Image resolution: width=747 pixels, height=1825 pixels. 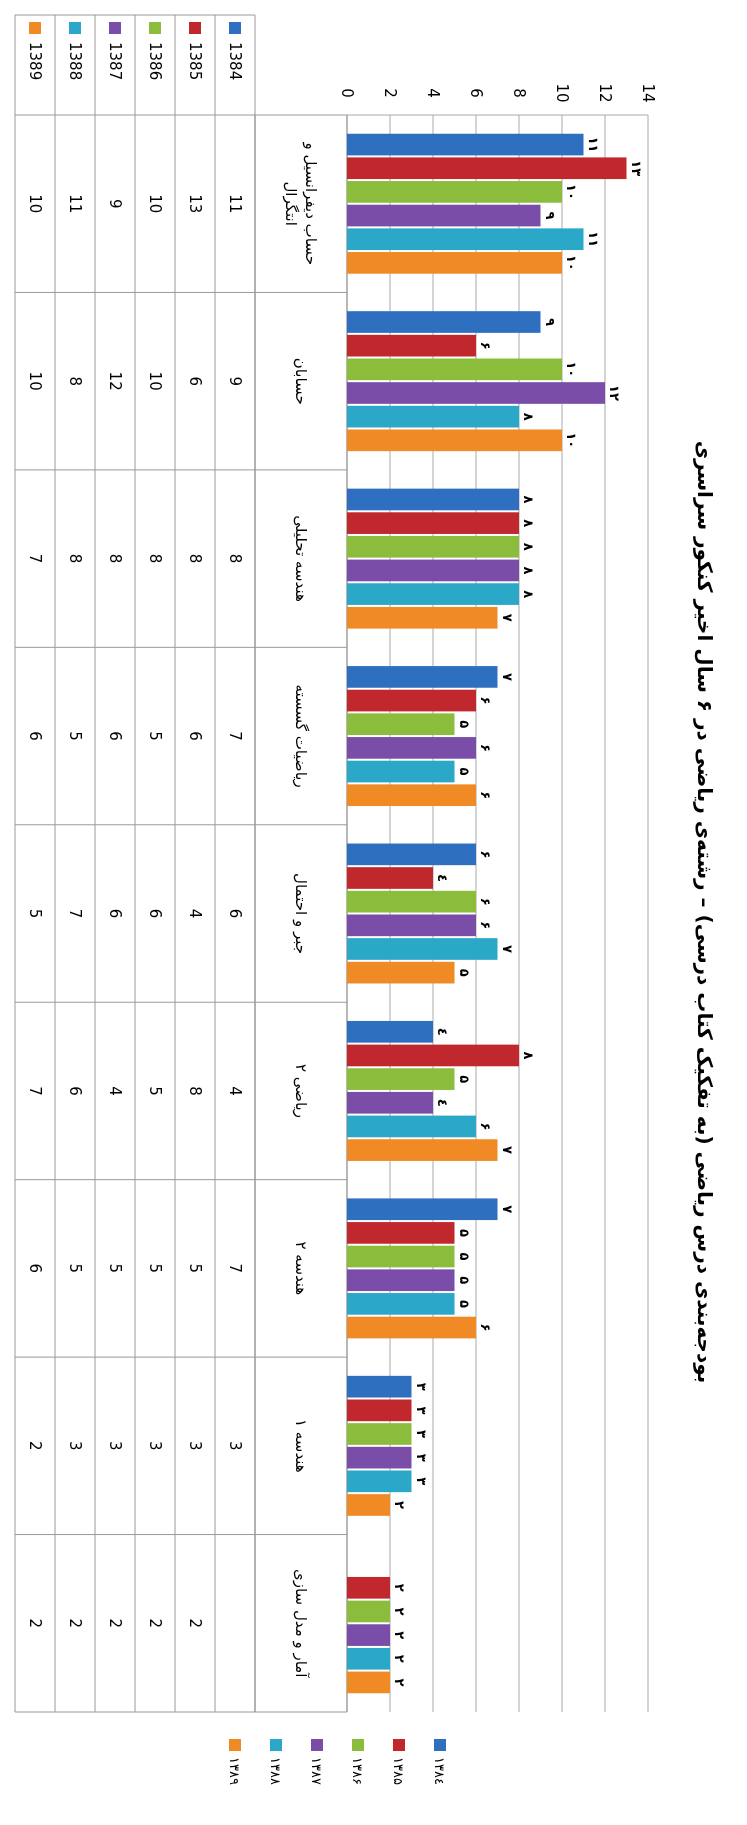 I want to click on annotation: ۱۲, so click(x=615, y=393).